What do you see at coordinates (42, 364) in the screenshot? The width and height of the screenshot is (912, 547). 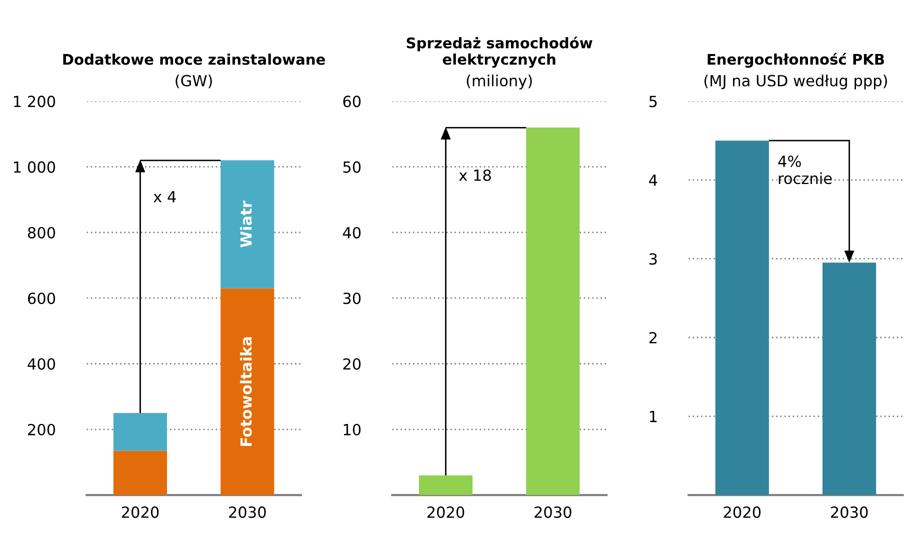 I see `y-tick-label: 400` at bounding box center [42, 364].